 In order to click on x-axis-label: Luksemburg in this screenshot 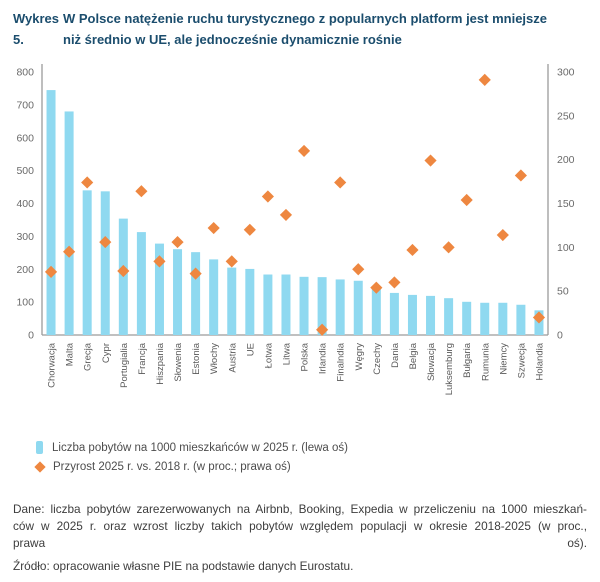, I will do `click(449, 369)`.